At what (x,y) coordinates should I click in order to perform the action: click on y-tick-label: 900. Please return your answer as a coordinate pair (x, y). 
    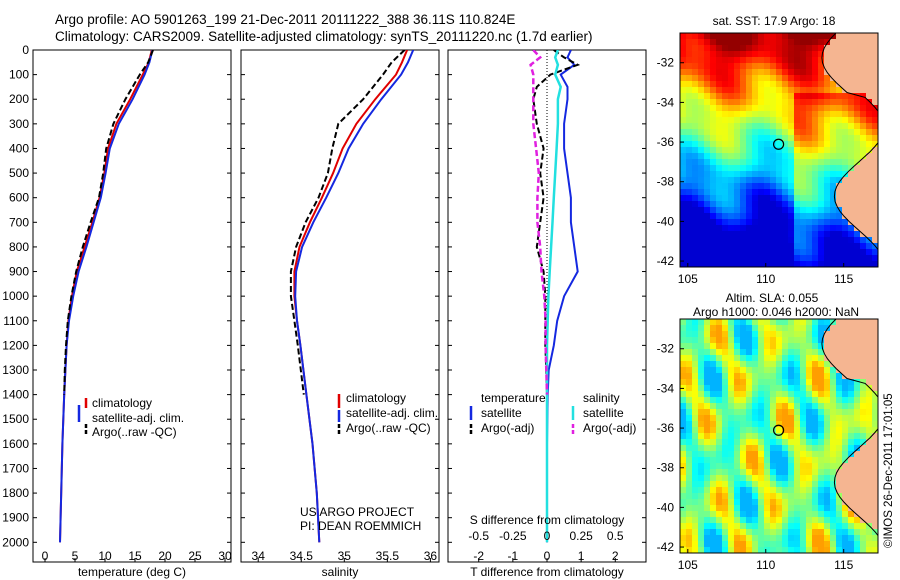
    Looking at the image, I should click on (19, 272).